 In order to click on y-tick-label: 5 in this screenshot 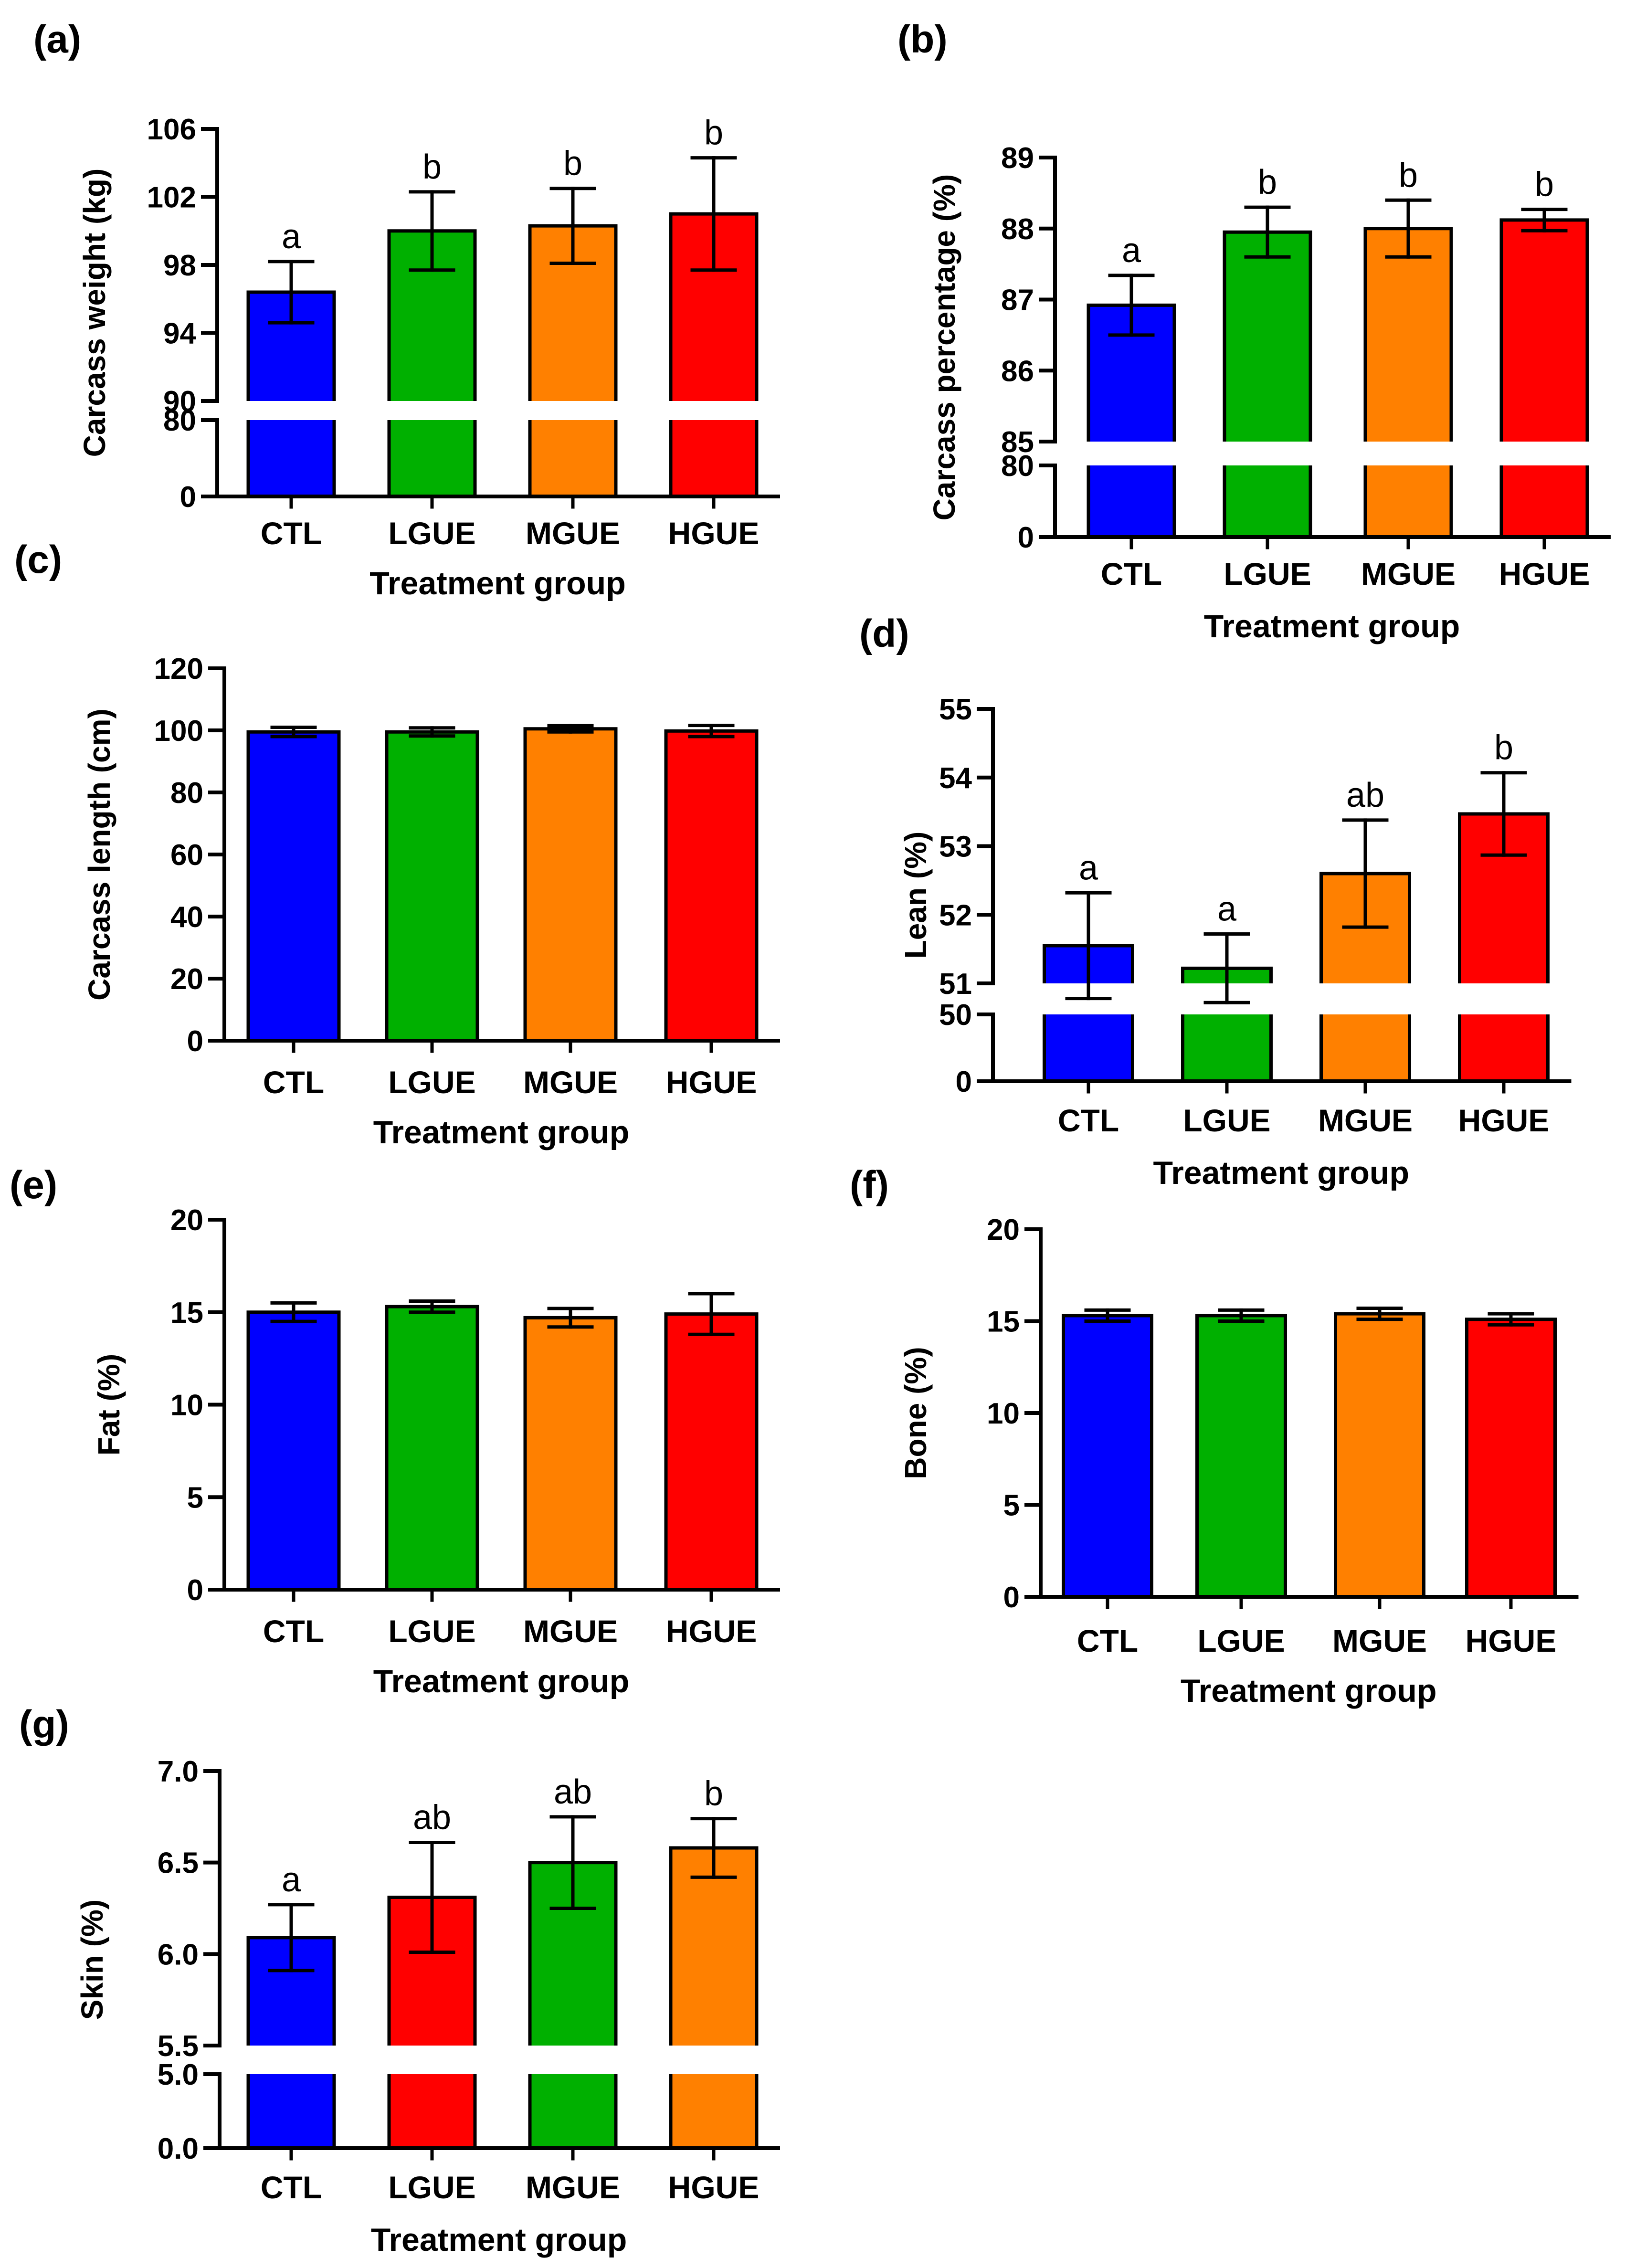, I will do `click(1011, 1505)`.